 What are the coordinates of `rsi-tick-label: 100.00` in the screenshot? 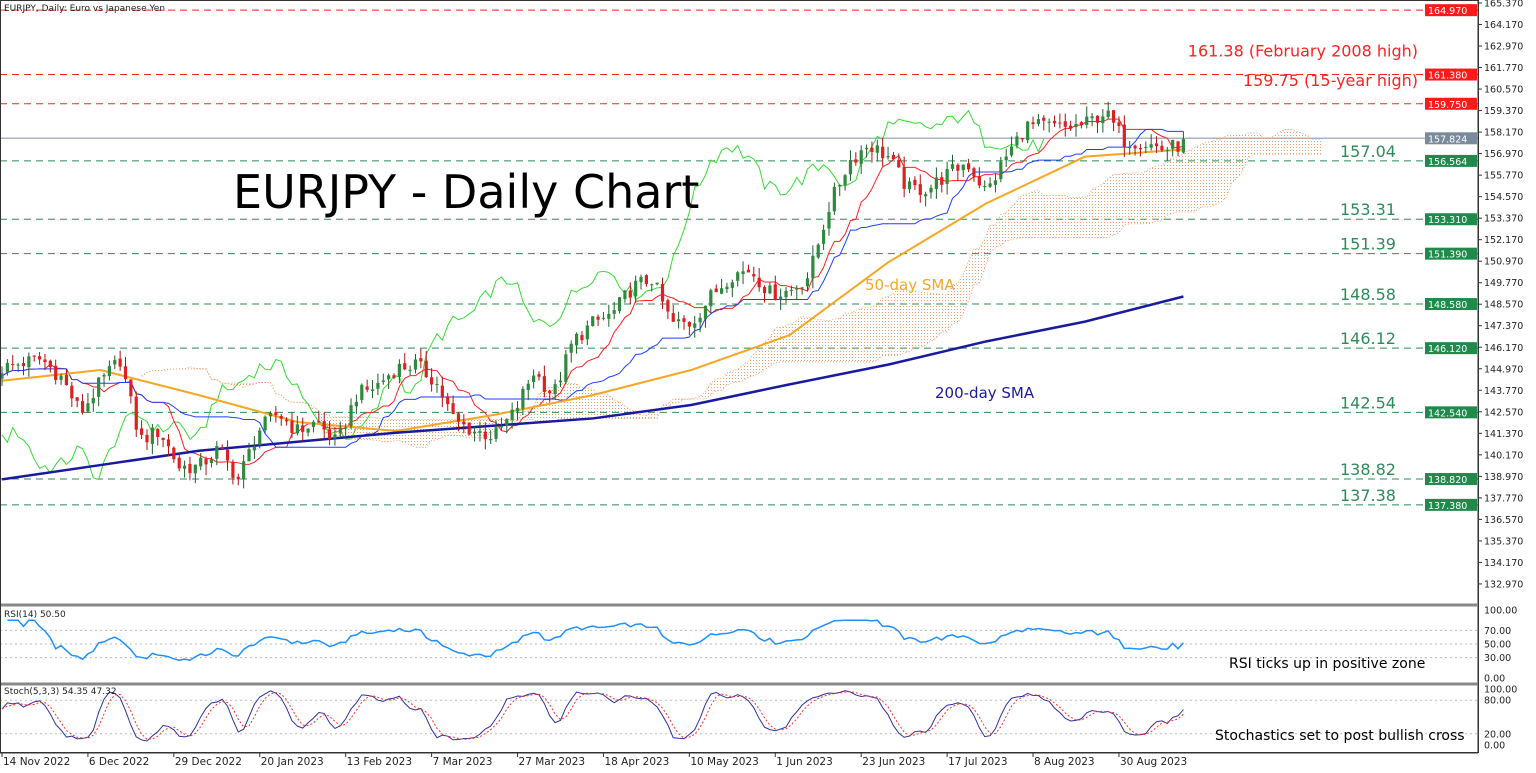 It's located at (1500, 611).